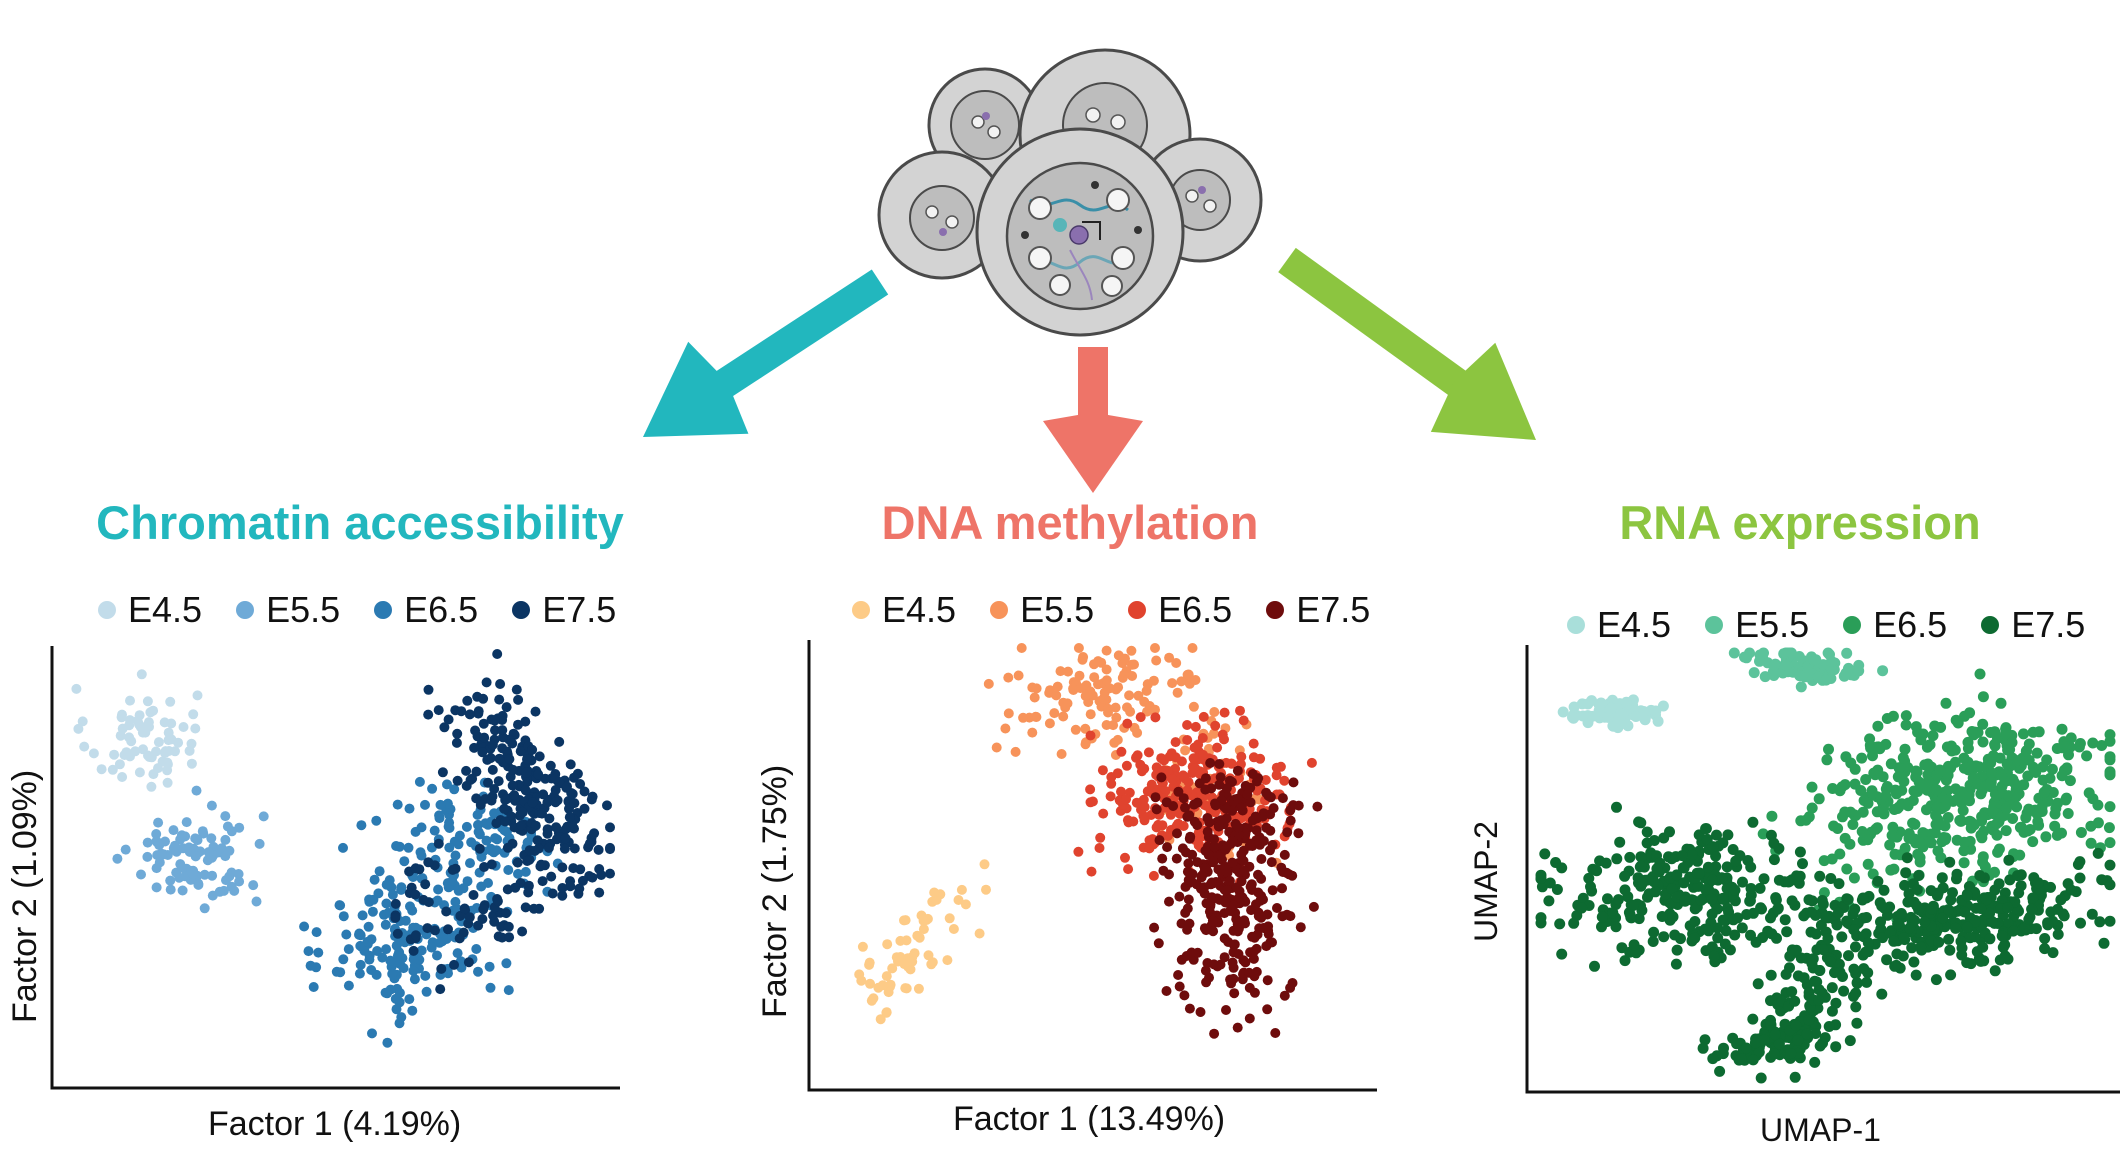 The width and height of the screenshot is (2125, 1158). I want to click on rna-legend-swatch, so click(1990, 625).